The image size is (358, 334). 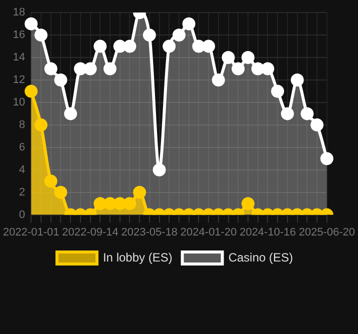 What do you see at coordinates (137, 257) in the screenshot?
I see `legend-label: In lobby (ES)` at bounding box center [137, 257].